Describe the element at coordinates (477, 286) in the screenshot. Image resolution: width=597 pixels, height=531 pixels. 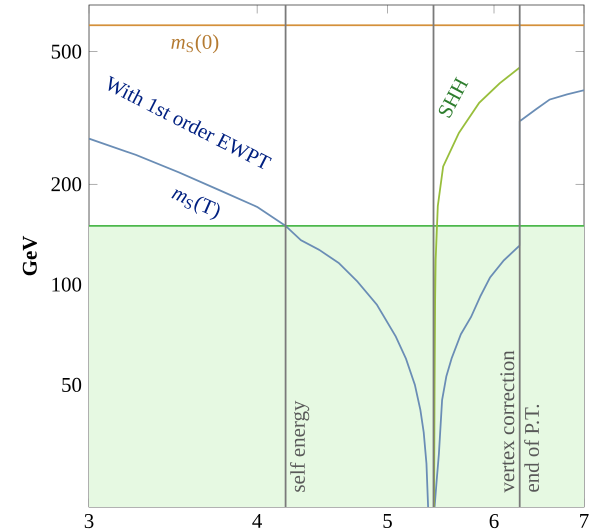
I see `line-series` at that location.